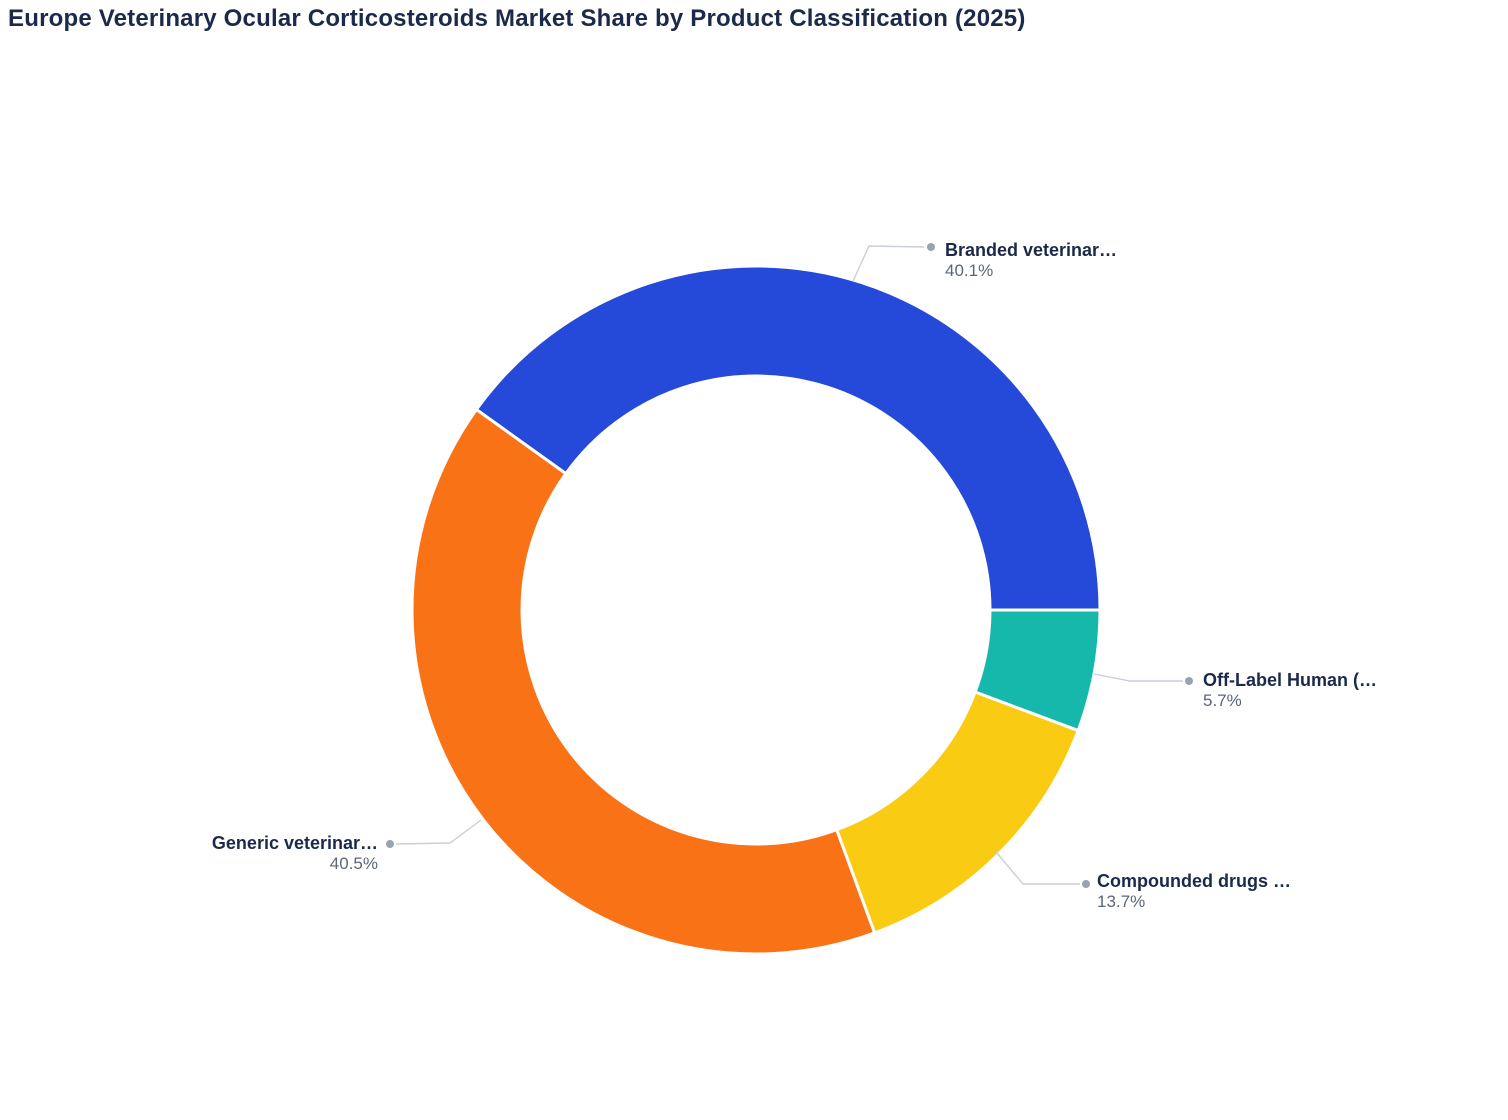 This screenshot has width=1508, height=1120. What do you see at coordinates (1037, 868) in the screenshot?
I see `leader-line-compounded` at bounding box center [1037, 868].